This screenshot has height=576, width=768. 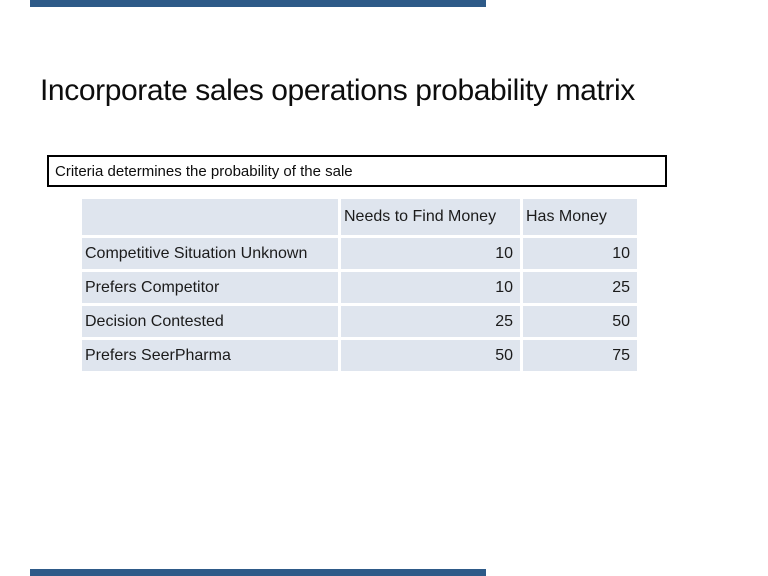 I want to click on table-header-needs-to-find-money: Needs to Find Money, so click(x=430, y=217).